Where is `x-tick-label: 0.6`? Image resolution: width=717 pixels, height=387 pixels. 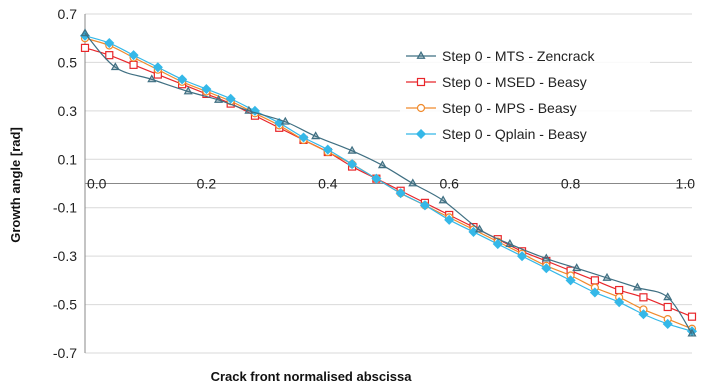 x-tick-label: 0.6 is located at coordinates (449, 184).